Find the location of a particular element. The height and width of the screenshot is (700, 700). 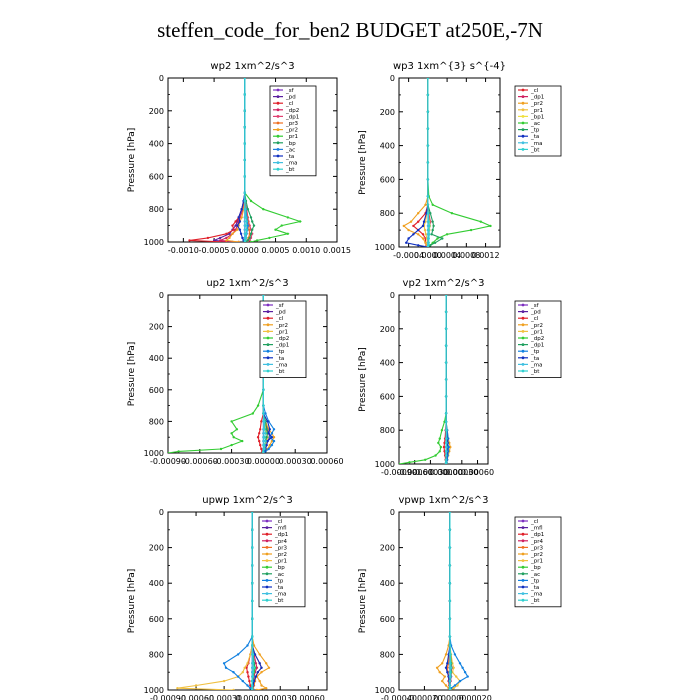

panel-title: wp3 1xm^{3} s^{-4} is located at coordinates (449, 66).